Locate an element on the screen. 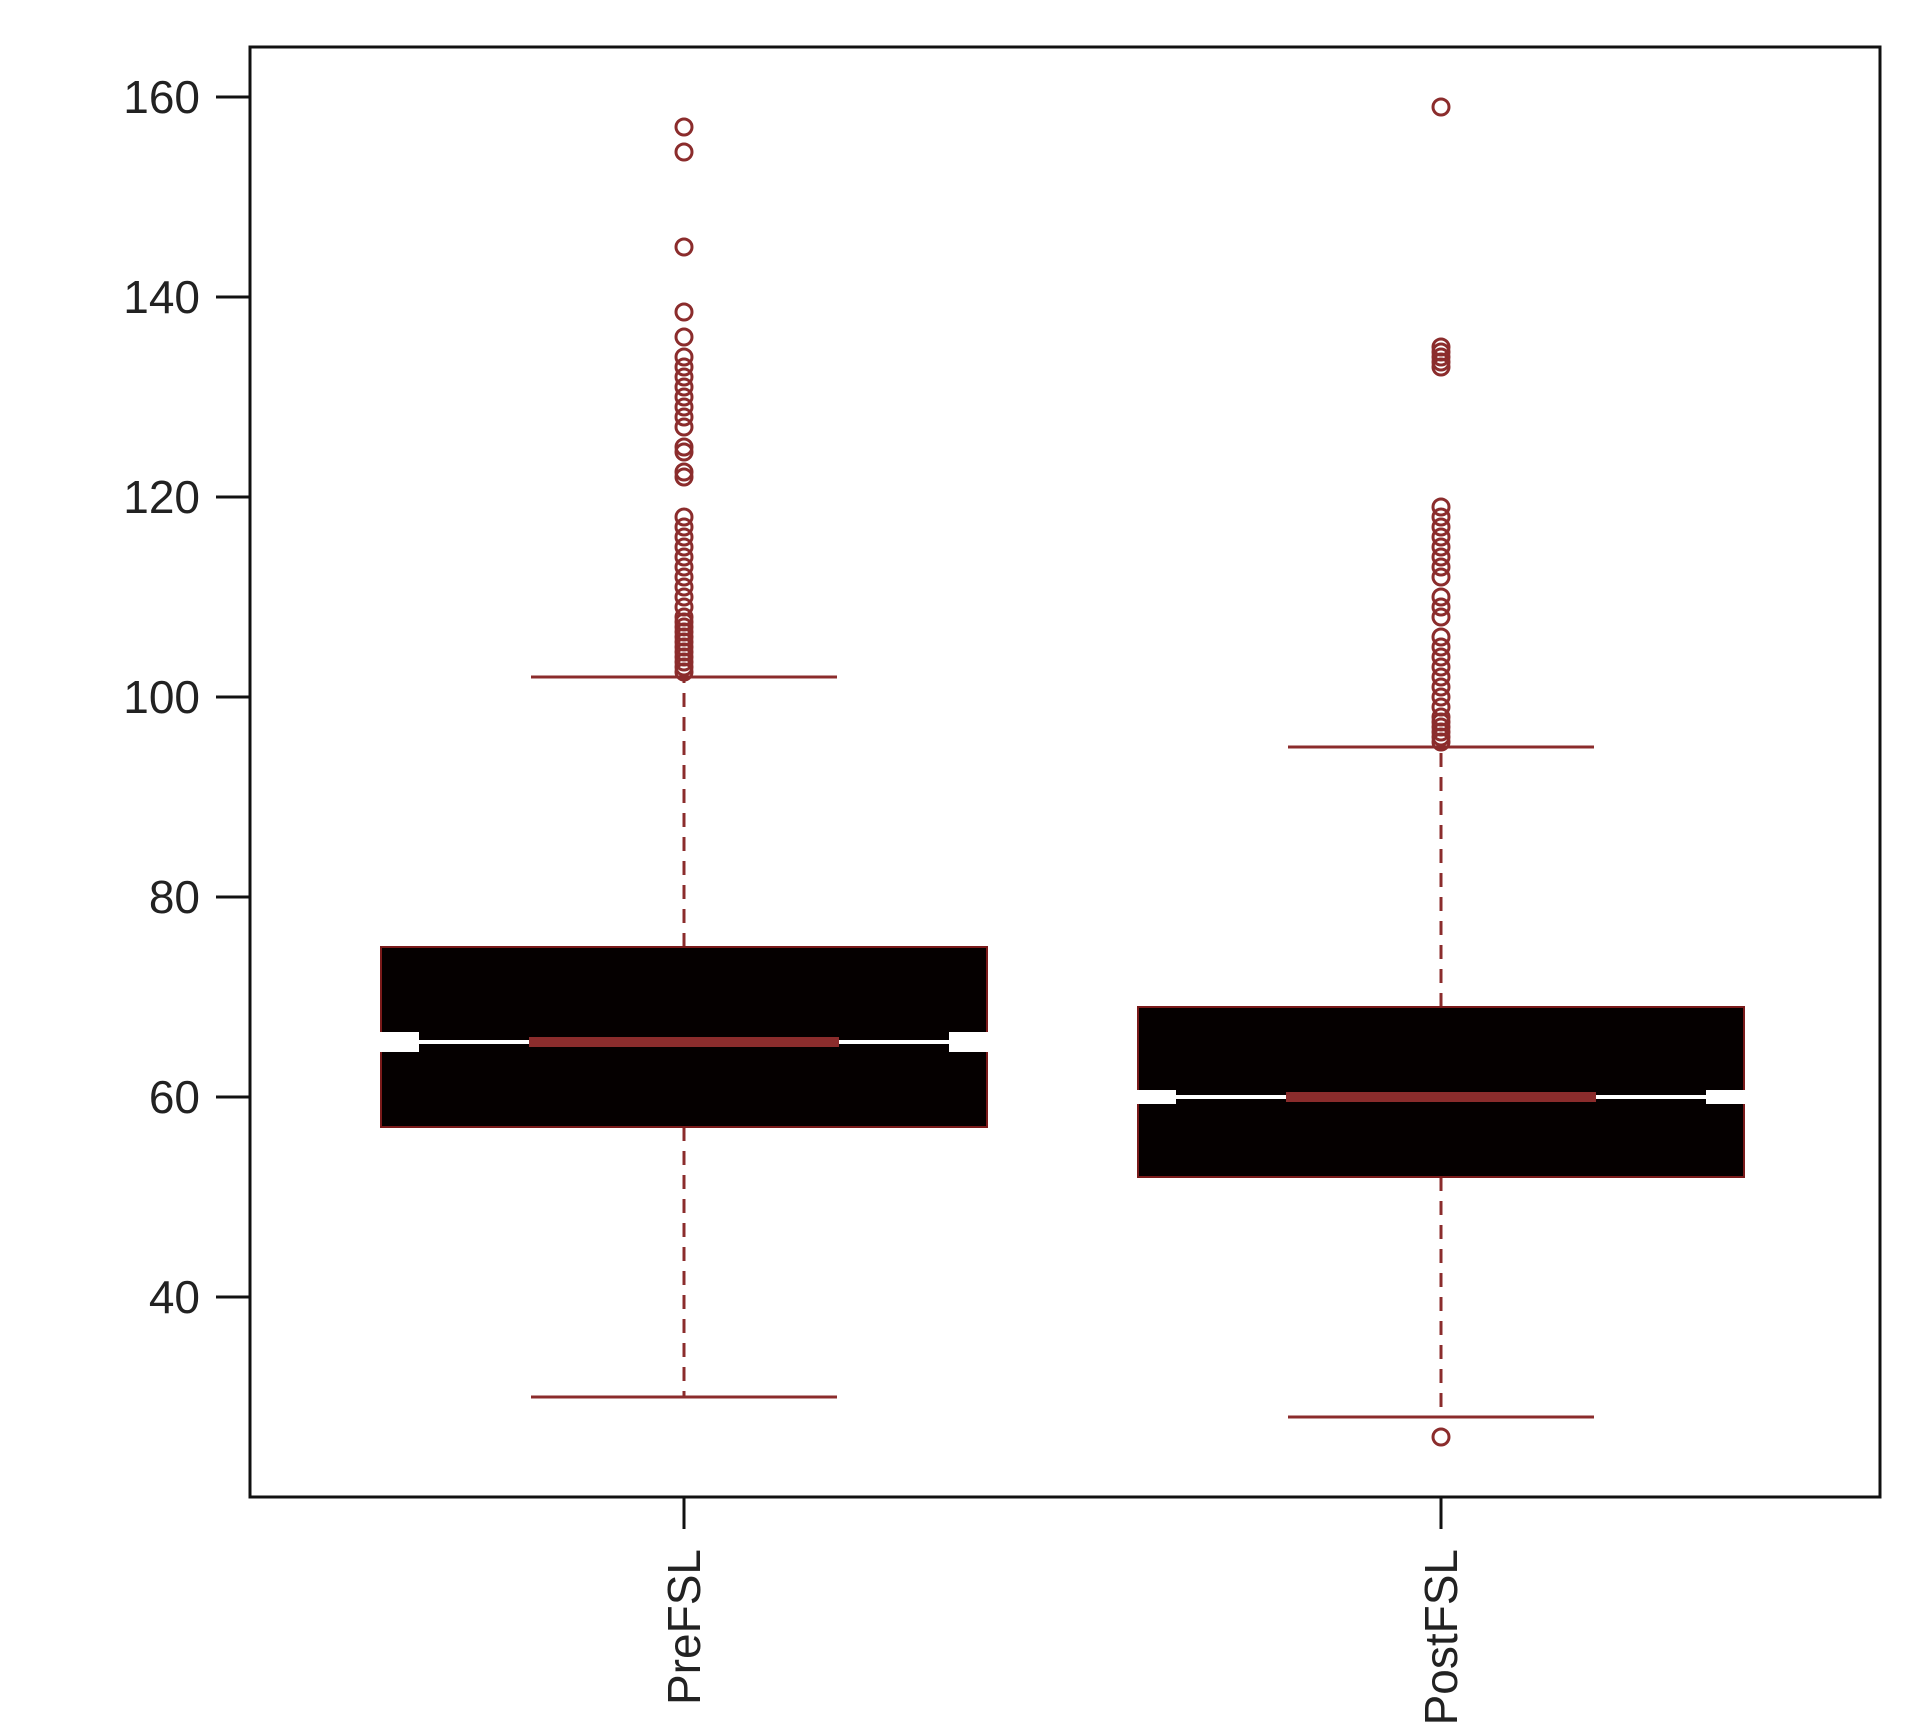  y-tick-label: 40 is located at coordinates (174, 1297).